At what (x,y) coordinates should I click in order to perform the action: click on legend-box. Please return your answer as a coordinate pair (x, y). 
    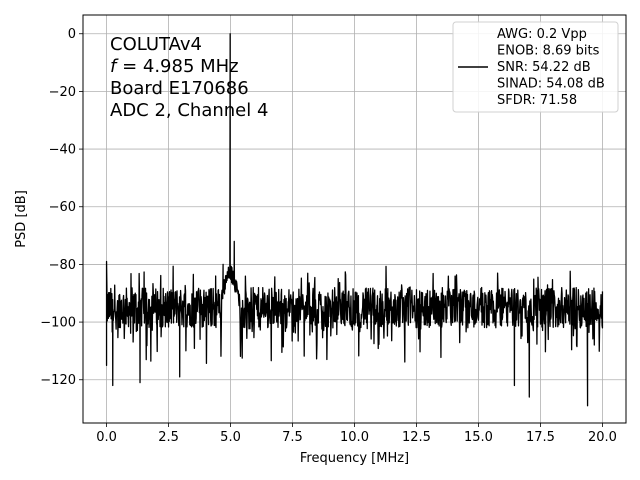
    Looking at the image, I should click on (535, 67).